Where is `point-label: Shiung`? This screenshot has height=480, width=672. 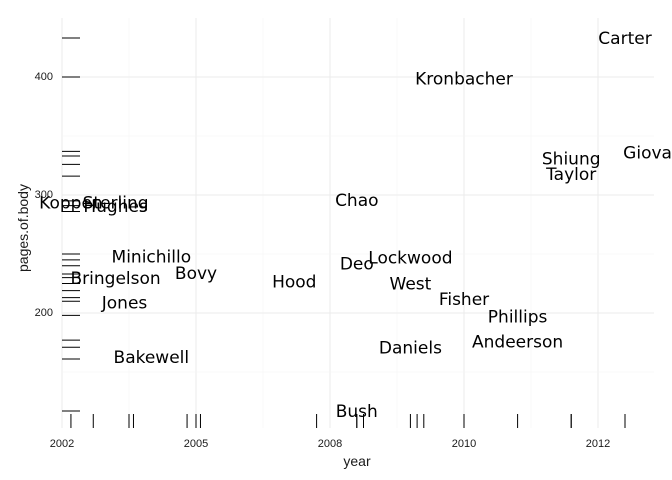 point-label: Shiung is located at coordinates (571, 160).